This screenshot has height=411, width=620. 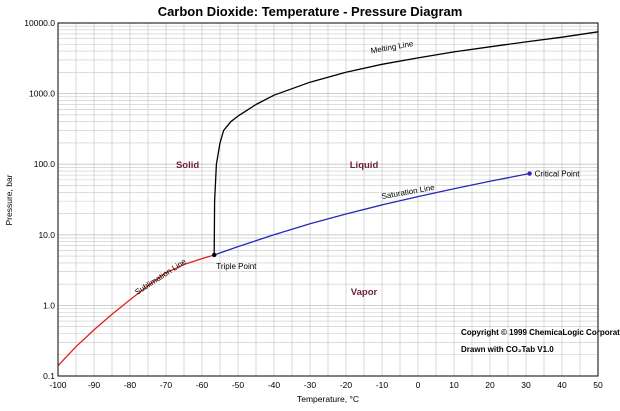 What do you see at coordinates (382, 385) in the screenshot?
I see `x-tick-label: -10` at bounding box center [382, 385].